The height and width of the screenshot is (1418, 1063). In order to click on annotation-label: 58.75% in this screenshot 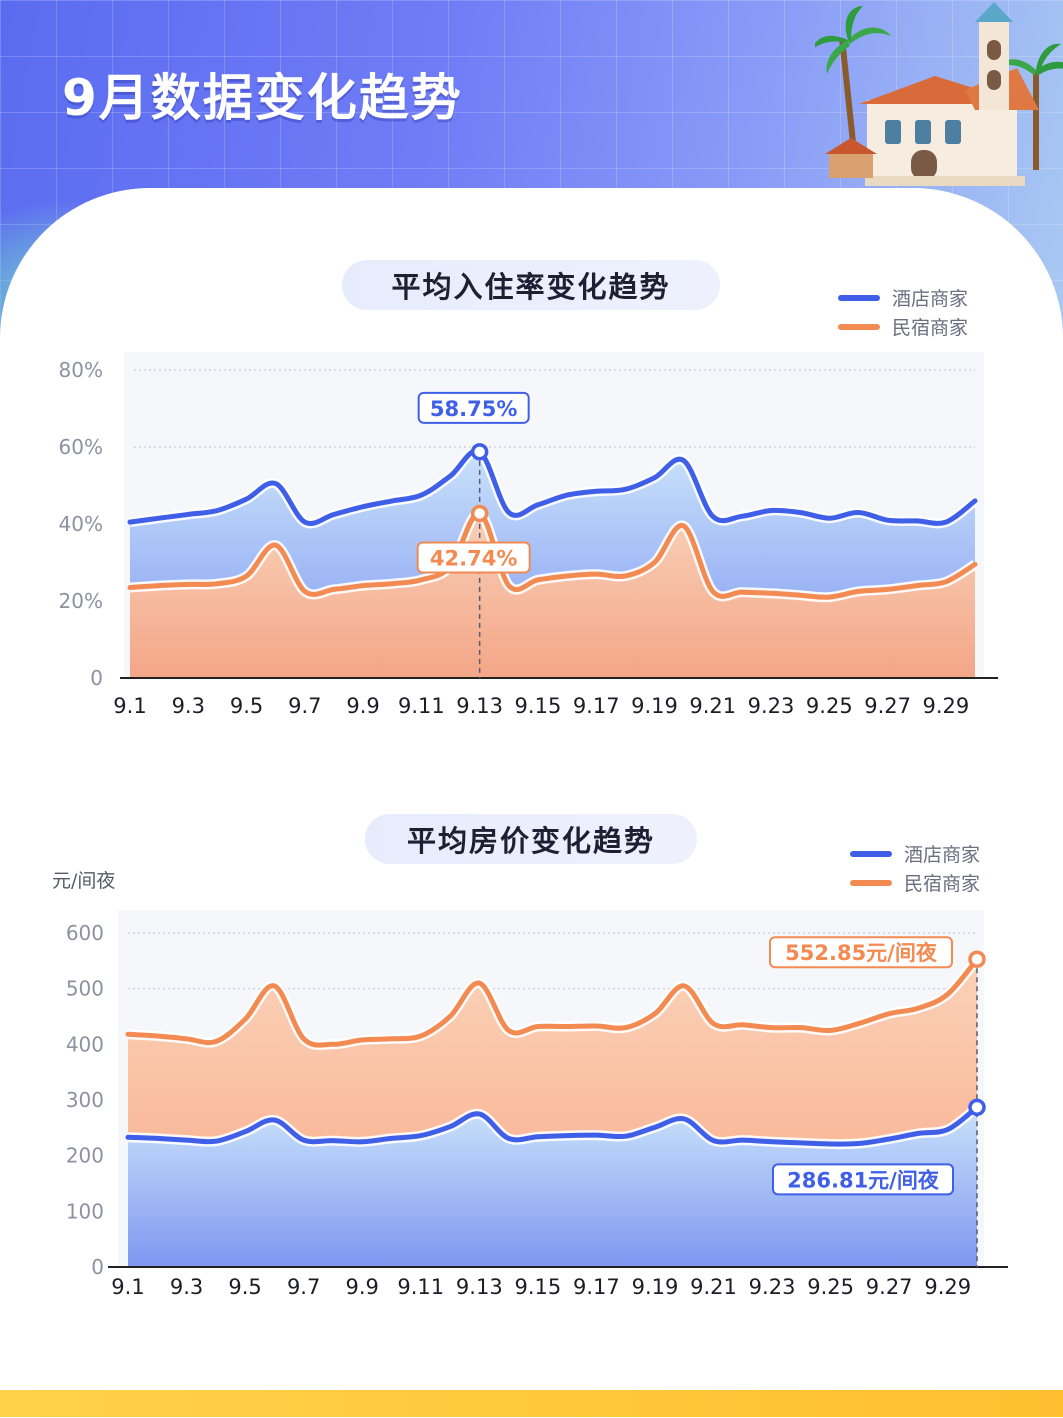, I will do `click(473, 409)`.